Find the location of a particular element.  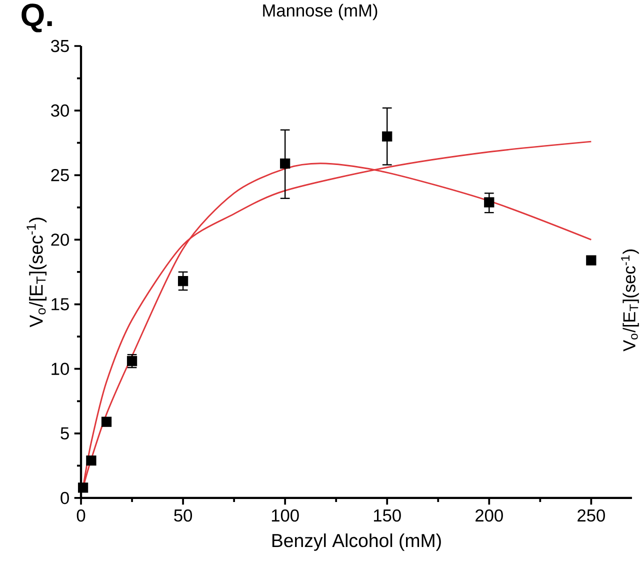

y-tick-label: 30 is located at coordinates (60, 110).